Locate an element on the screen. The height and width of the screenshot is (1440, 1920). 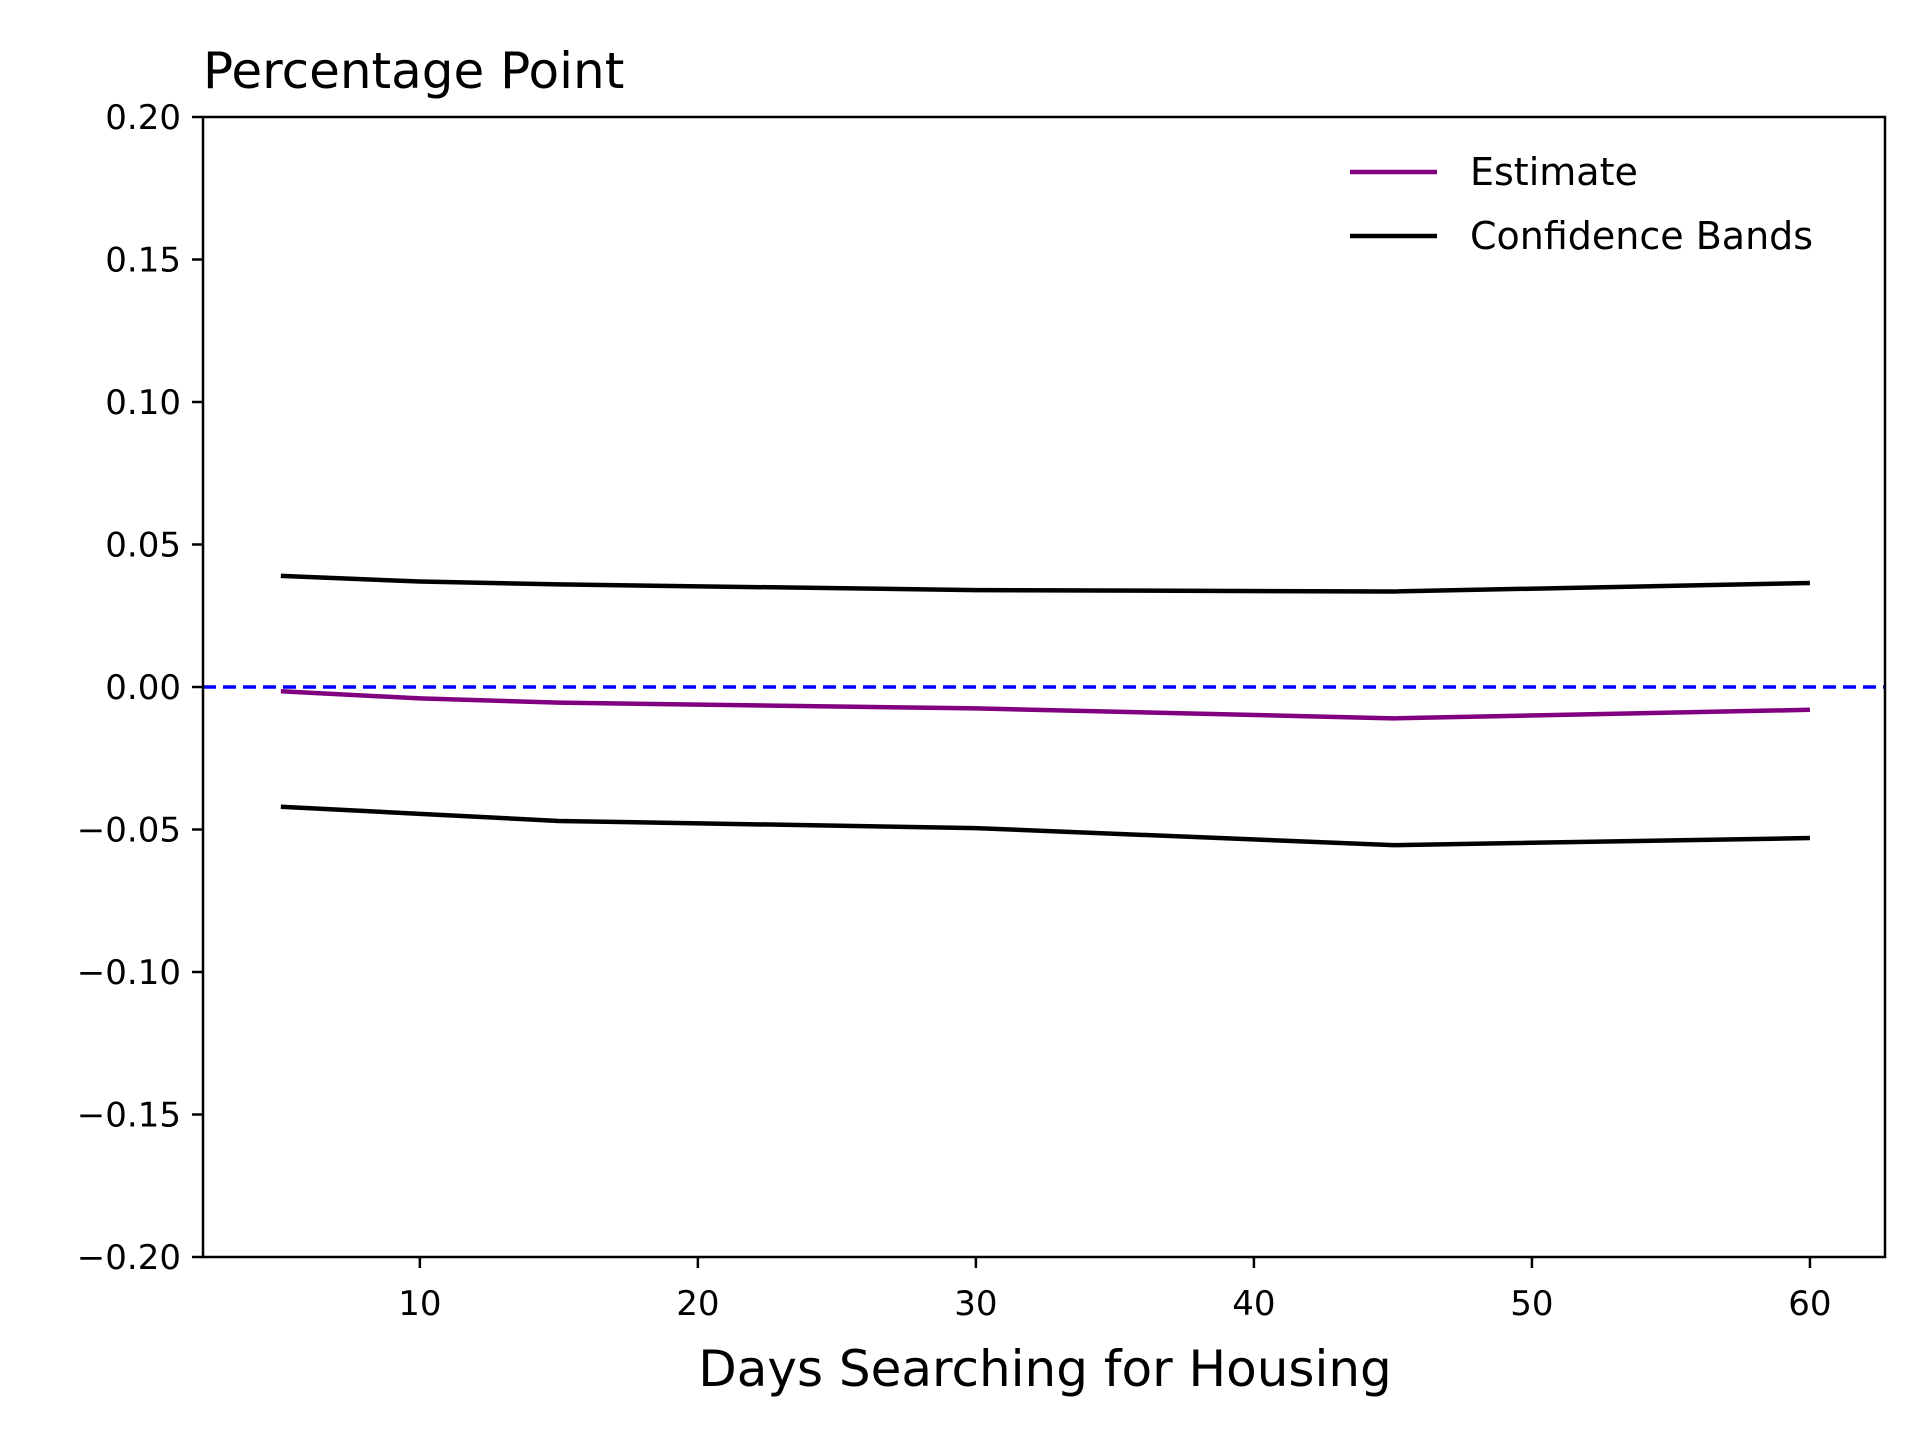
x-tick-label: 30 is located at coordinates (975, 1304).